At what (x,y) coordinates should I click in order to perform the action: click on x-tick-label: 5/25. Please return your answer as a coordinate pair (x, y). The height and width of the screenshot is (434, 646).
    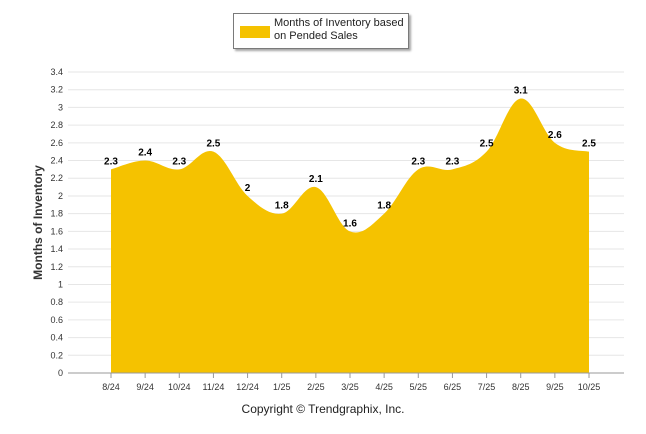
    Looking at the image, I should click on (419, 387).